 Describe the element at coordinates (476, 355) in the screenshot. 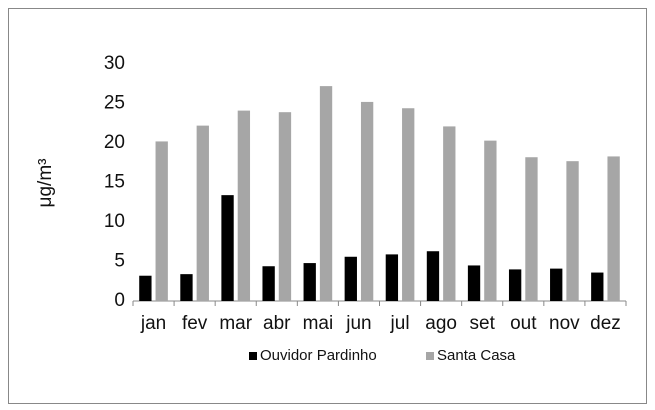

I see `legend-label: Santa Casa` at that location.